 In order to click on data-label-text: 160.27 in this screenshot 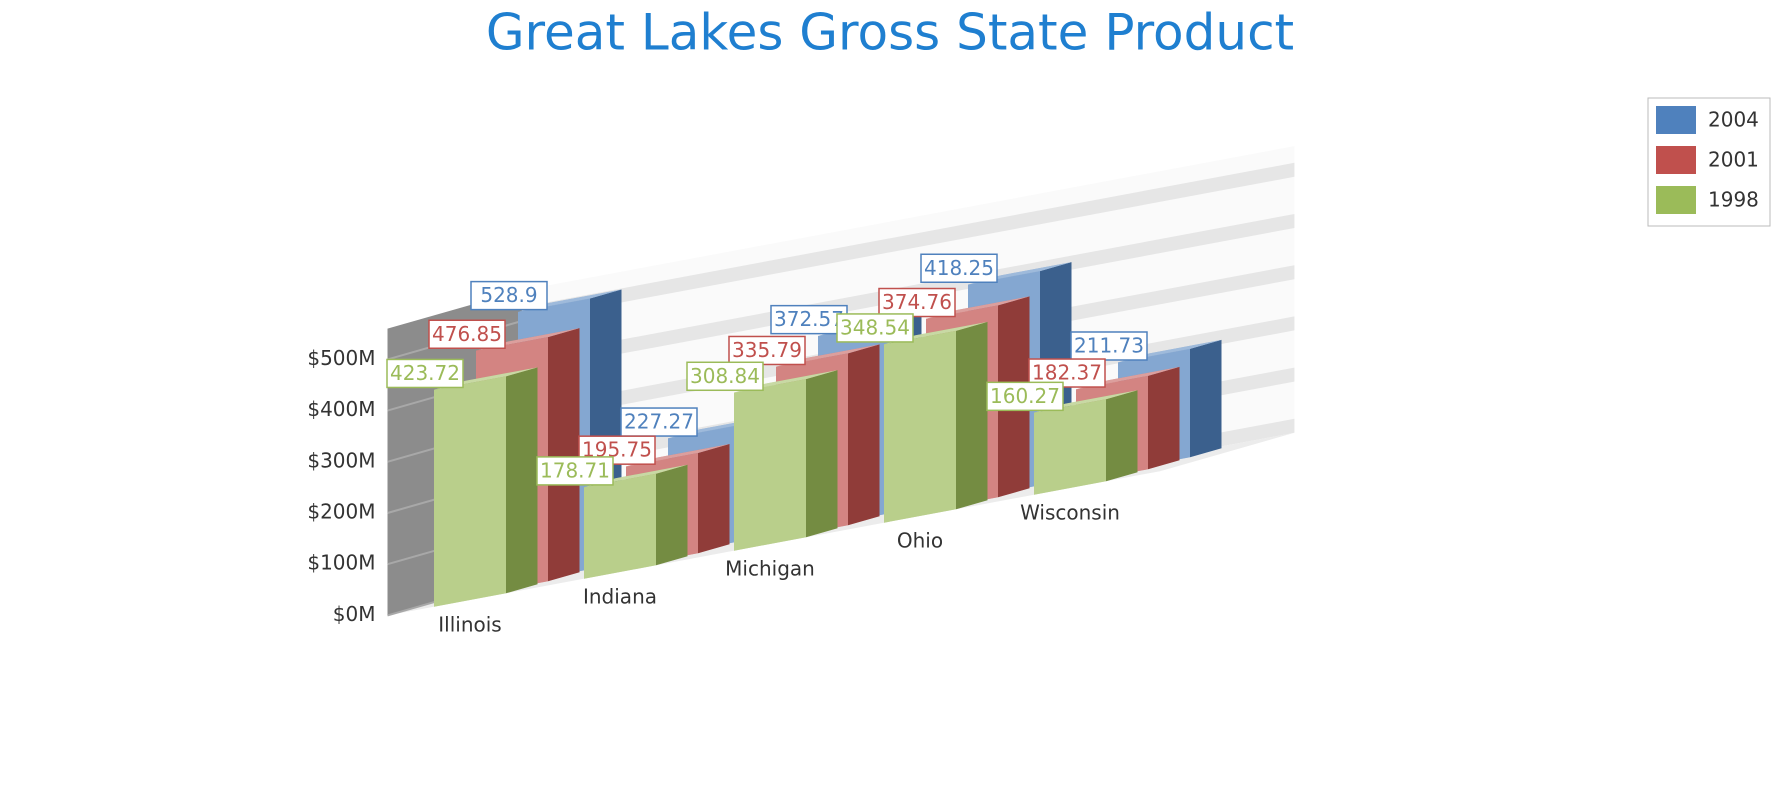, I will do `click(1025, 396)`.